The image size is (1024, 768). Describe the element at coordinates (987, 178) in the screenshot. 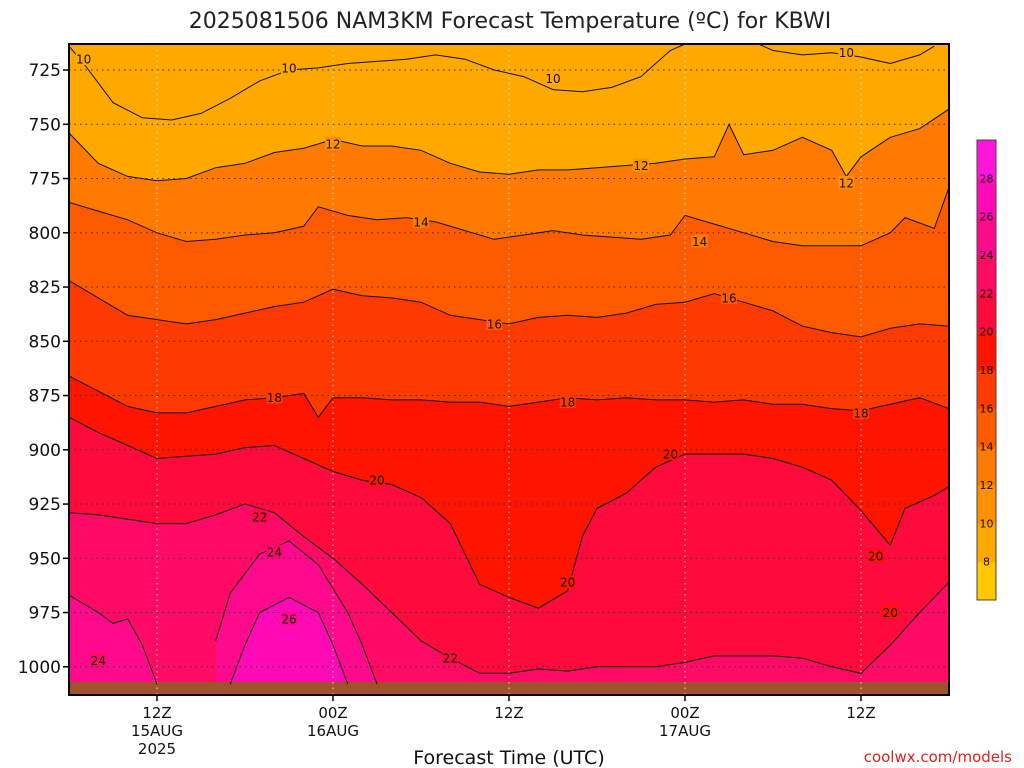

I see `colorbar-tick-label: 28` at that location.